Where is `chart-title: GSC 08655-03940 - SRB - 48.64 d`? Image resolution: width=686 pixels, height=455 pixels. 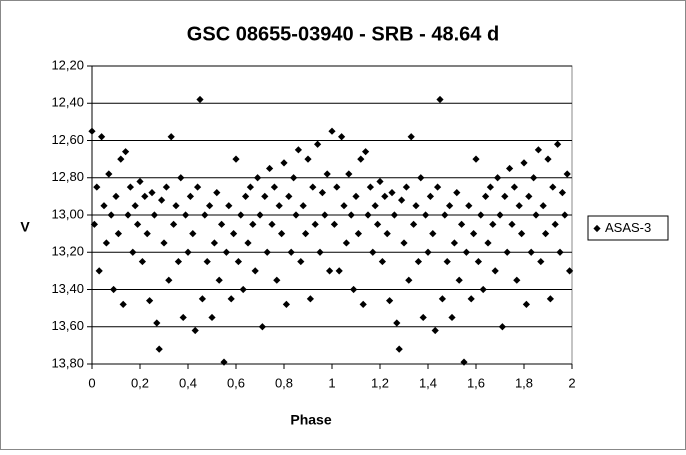
chart-title: GSC 08655-03940 - SRB - 48.64 d is located at coordinates (343, 34).